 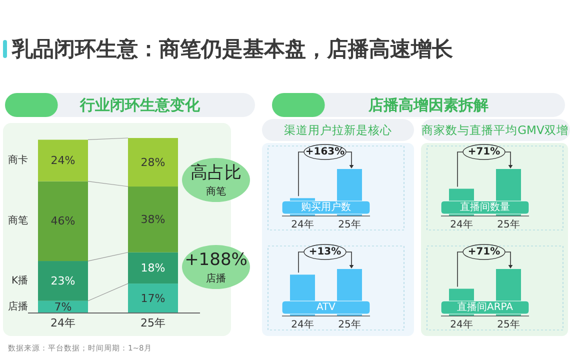 I want to click on series-label: 店播, so click(x=18, y=306).